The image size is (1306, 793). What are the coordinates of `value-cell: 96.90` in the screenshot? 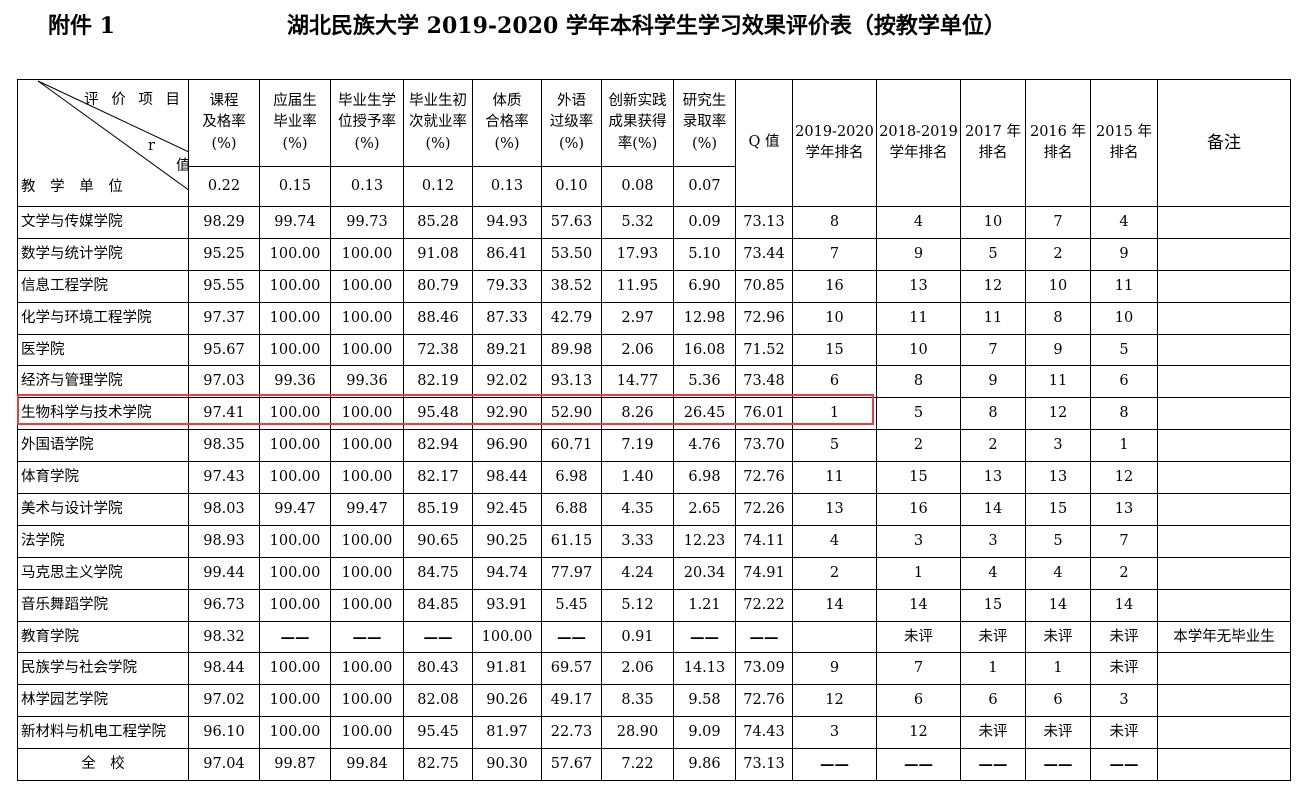 It's located at (507, 446).